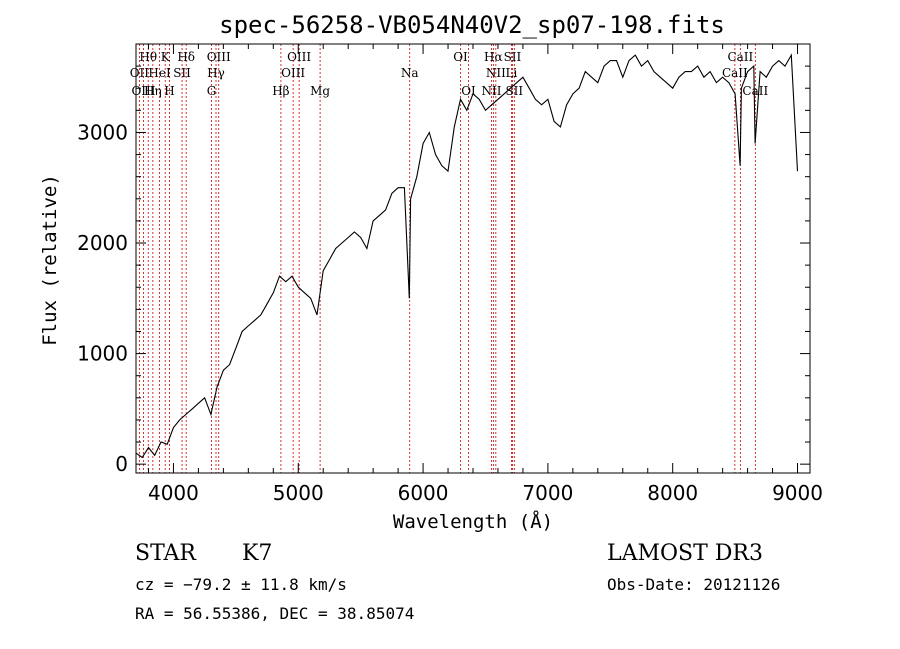 The image size is (900, 649). What do you see at coordinates (102, 354) in the screenshot?
I see `y-tick-label: 1000` at bounding box center [102, 354].